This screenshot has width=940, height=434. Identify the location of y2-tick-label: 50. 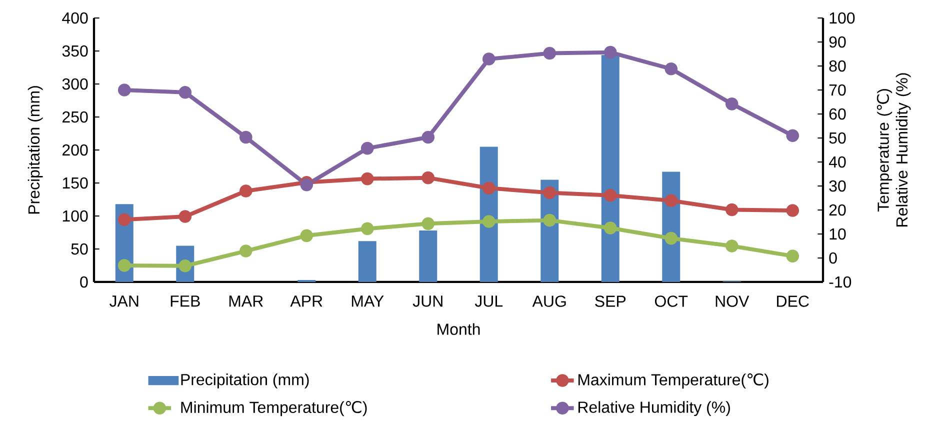
(837, 138).